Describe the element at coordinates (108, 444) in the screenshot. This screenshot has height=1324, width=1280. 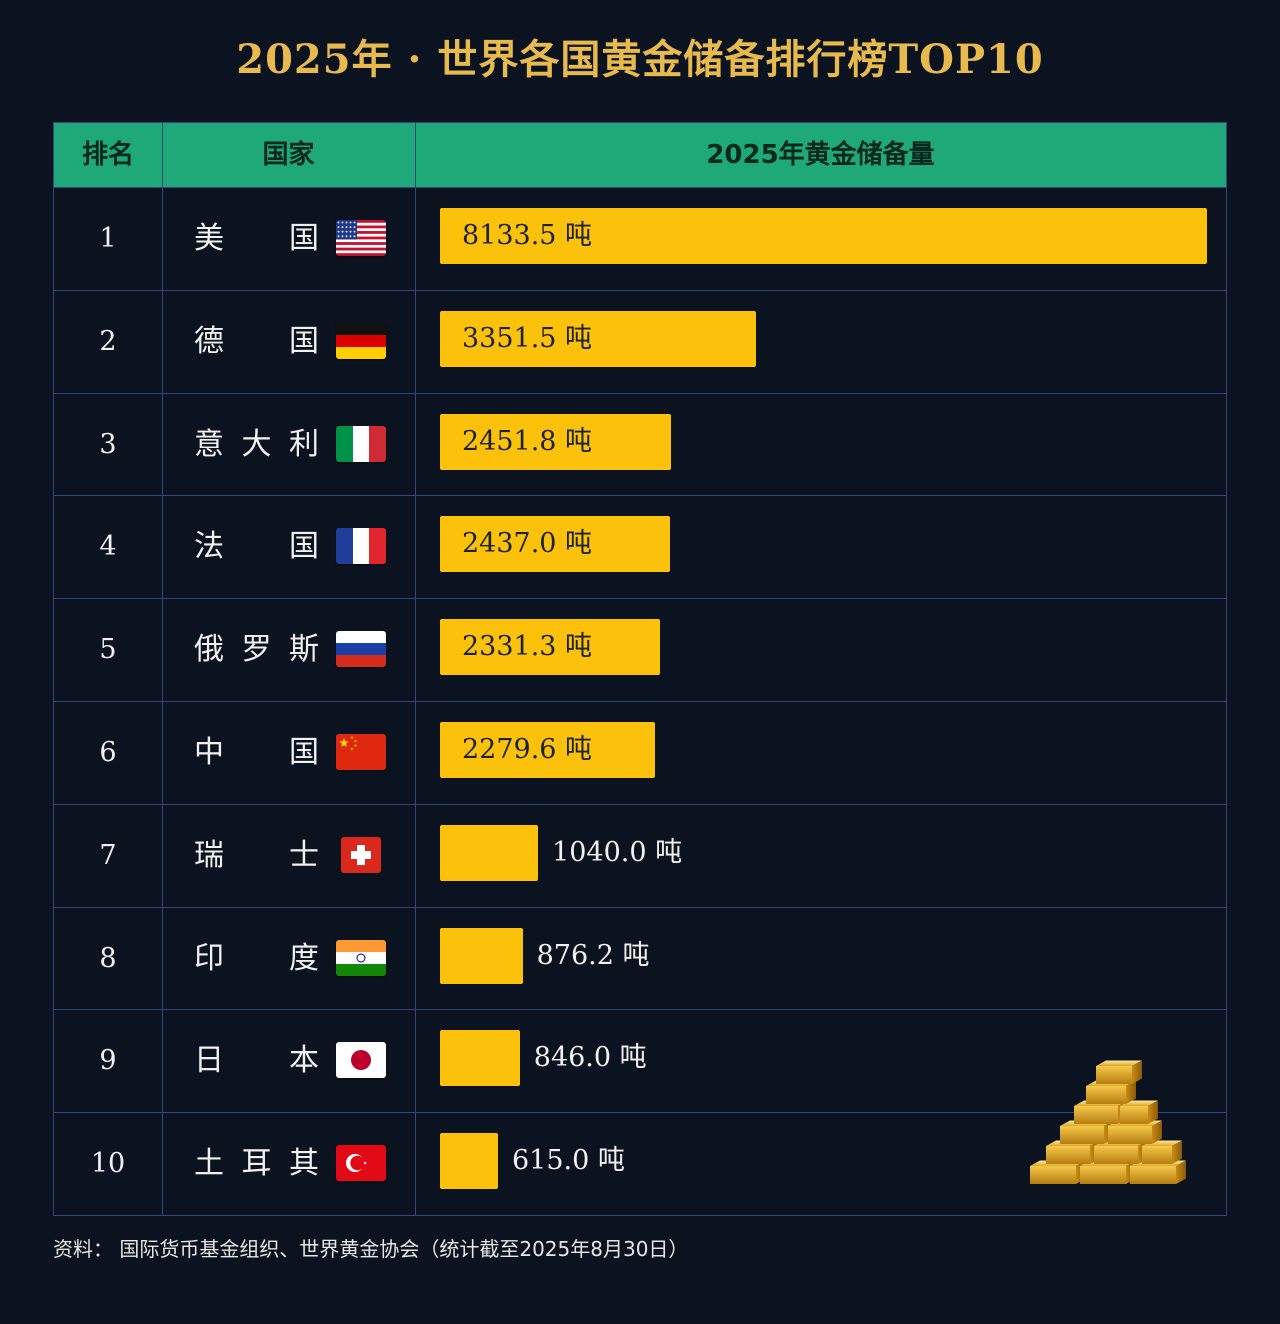
I see `rank-label: 3` at that location.